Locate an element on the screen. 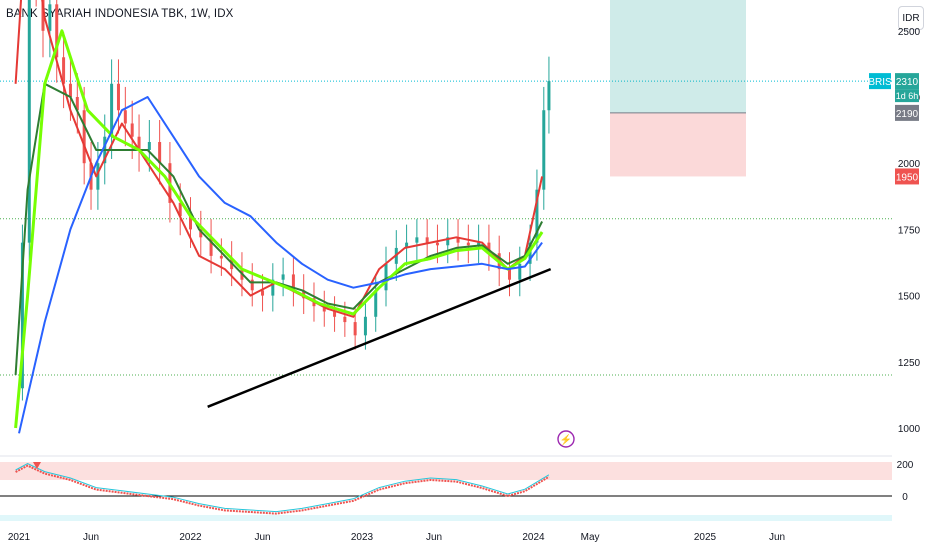 The width and height of the screenshot is (932, 550). price-tick-label: 1500 is located at coordinates (909, 297).